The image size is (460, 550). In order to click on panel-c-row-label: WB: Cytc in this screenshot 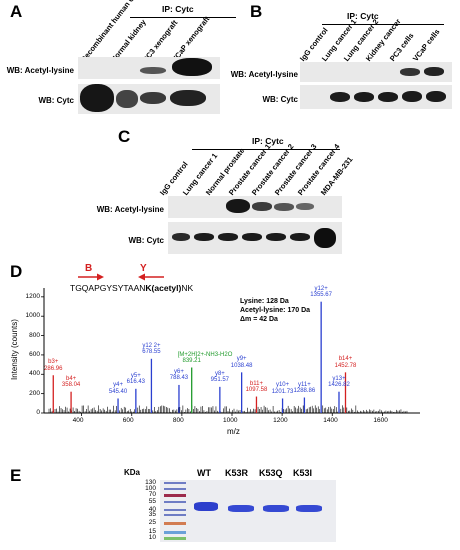, I will do `click(146, 240)`.